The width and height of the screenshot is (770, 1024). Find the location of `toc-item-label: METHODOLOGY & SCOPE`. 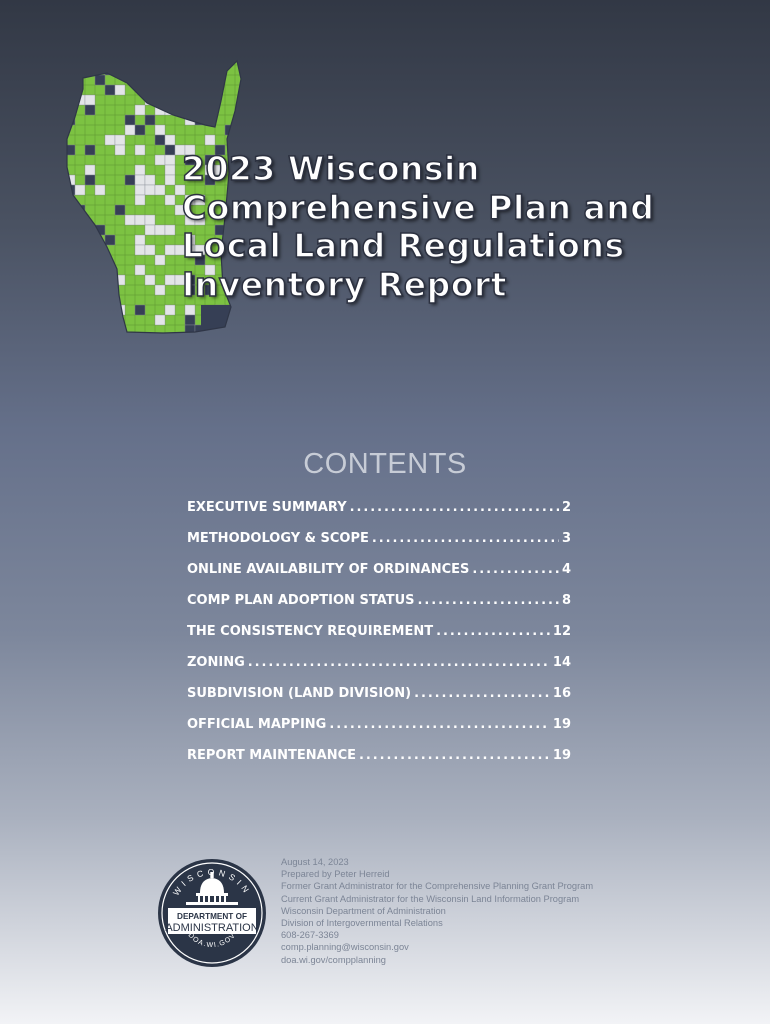

toc-item-label: METHODOLOGY & SCOPE is located at coordinates (278, 538).